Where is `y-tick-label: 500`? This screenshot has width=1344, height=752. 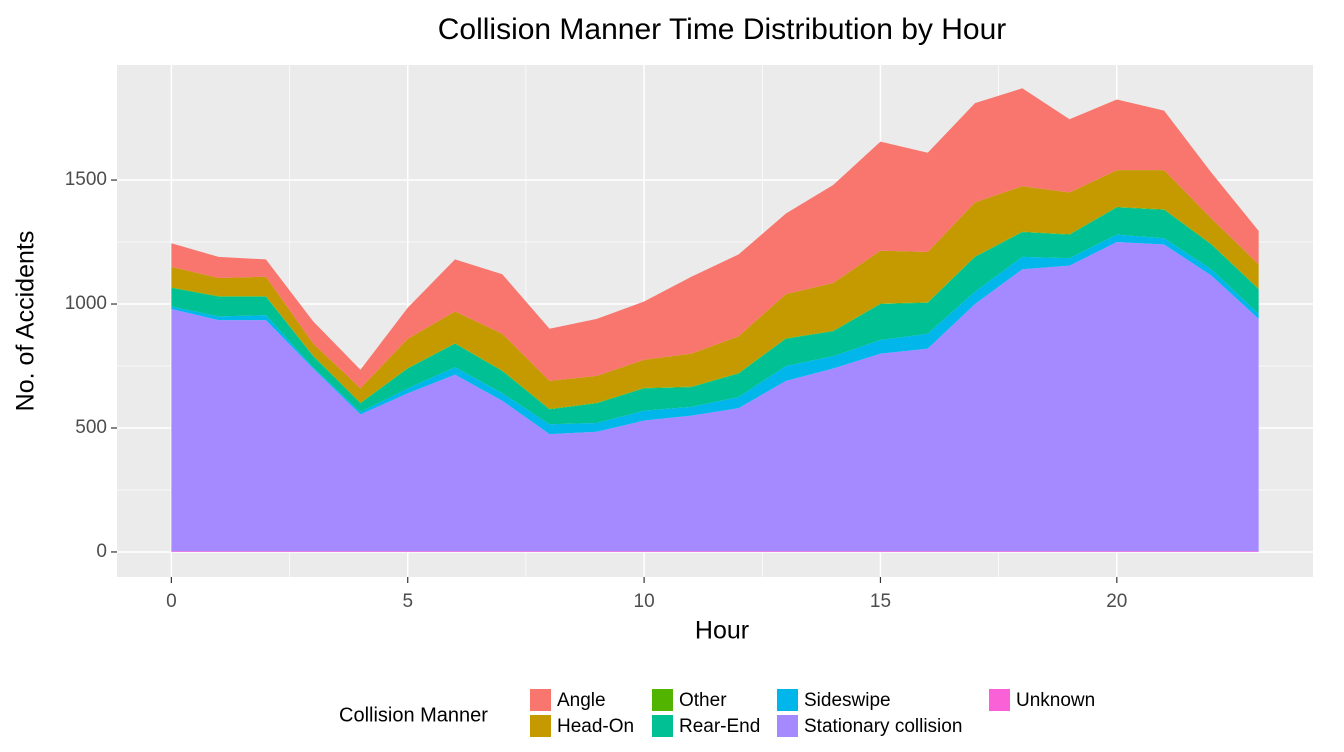 y-tick-label: 500 is located at coordinates (91, 427).